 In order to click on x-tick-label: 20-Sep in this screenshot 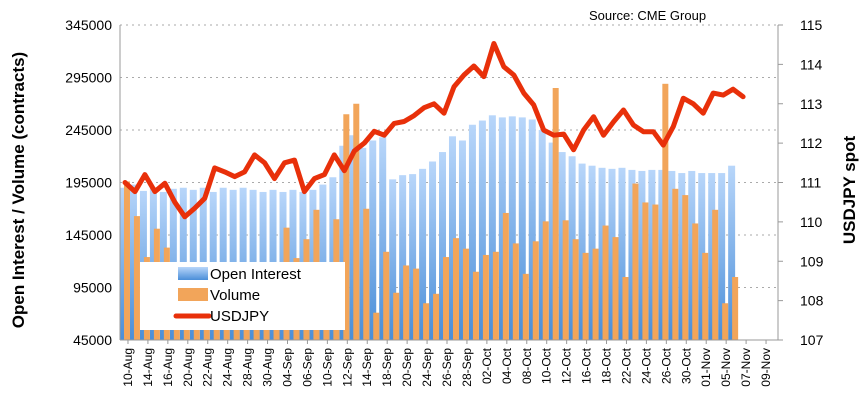, I will do `click(407, 367)`.